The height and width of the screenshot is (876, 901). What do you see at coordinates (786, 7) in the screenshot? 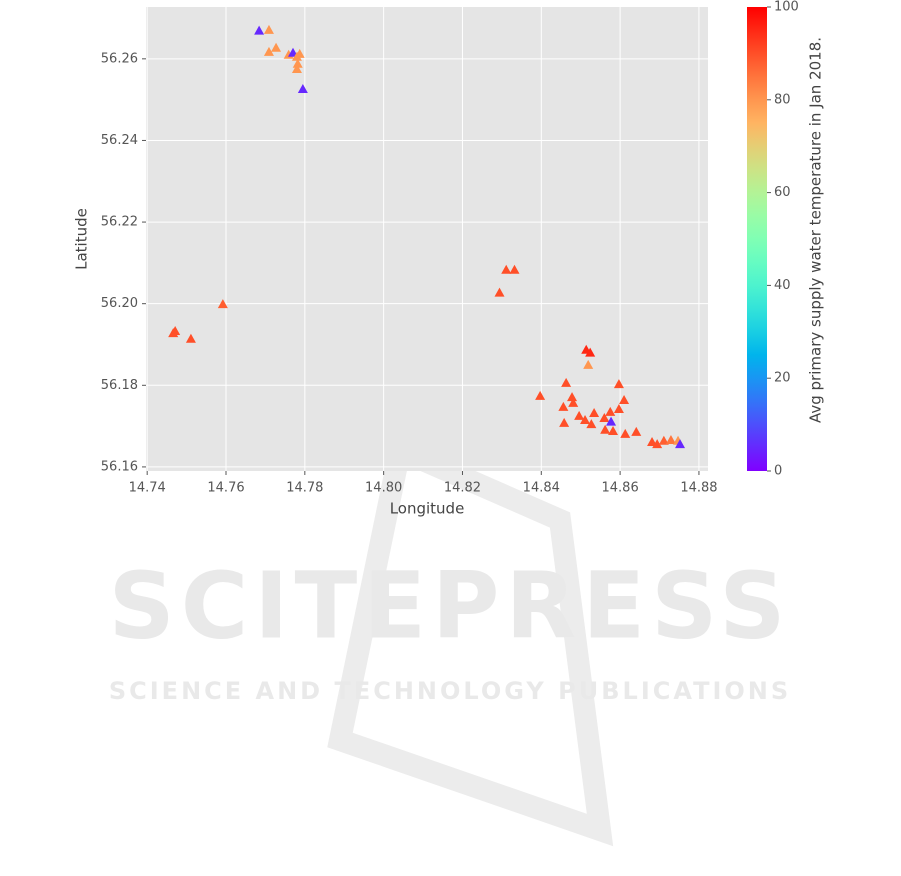
I see `colorbar-tick-label: 100` at bounding box center [786, 7].